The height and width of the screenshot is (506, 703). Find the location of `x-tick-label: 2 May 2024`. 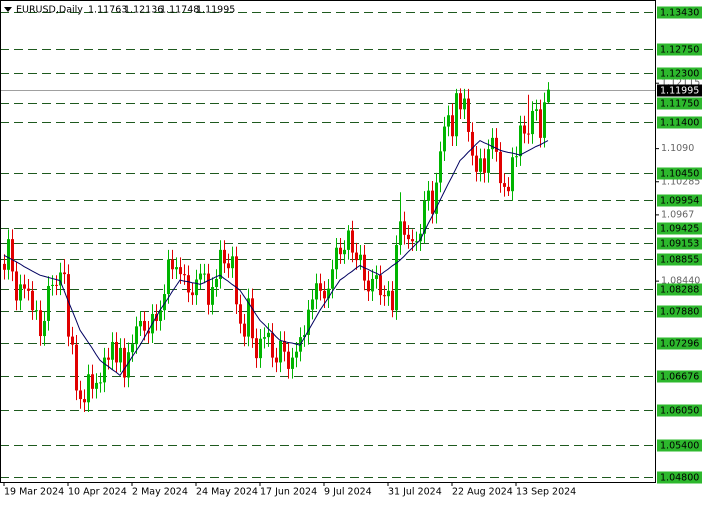

x-tick-label: 2 May 2024 is located at coordinates (160, 492).